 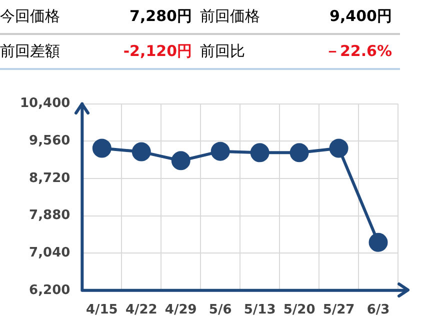 I want to click on y-tick-label: 6,200, so click(x=49, y=290).